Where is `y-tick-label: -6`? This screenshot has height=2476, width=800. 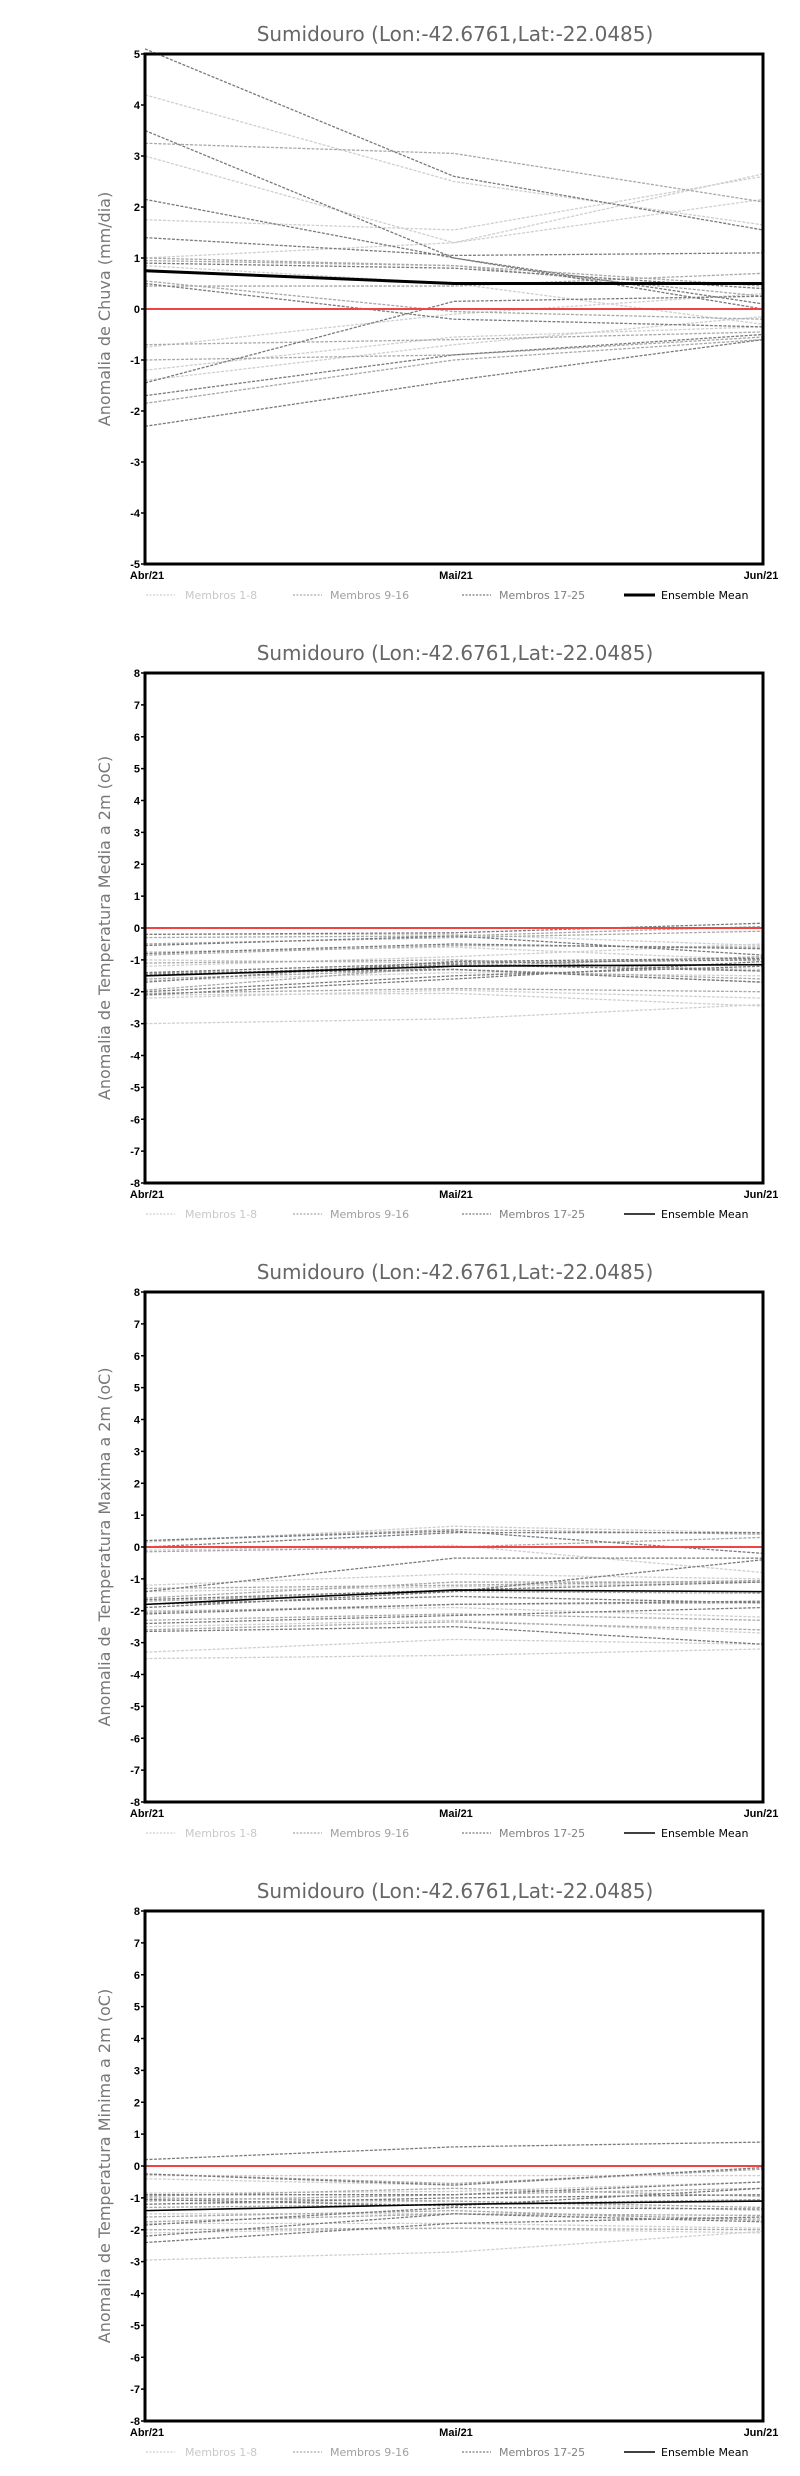
y-tick-label: -6 is located at coordinates (135, 2358).